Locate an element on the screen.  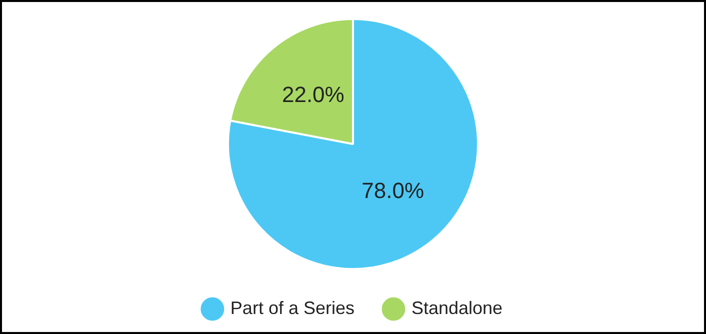
legend-label: Standalone is located at coordinates (457, 308).